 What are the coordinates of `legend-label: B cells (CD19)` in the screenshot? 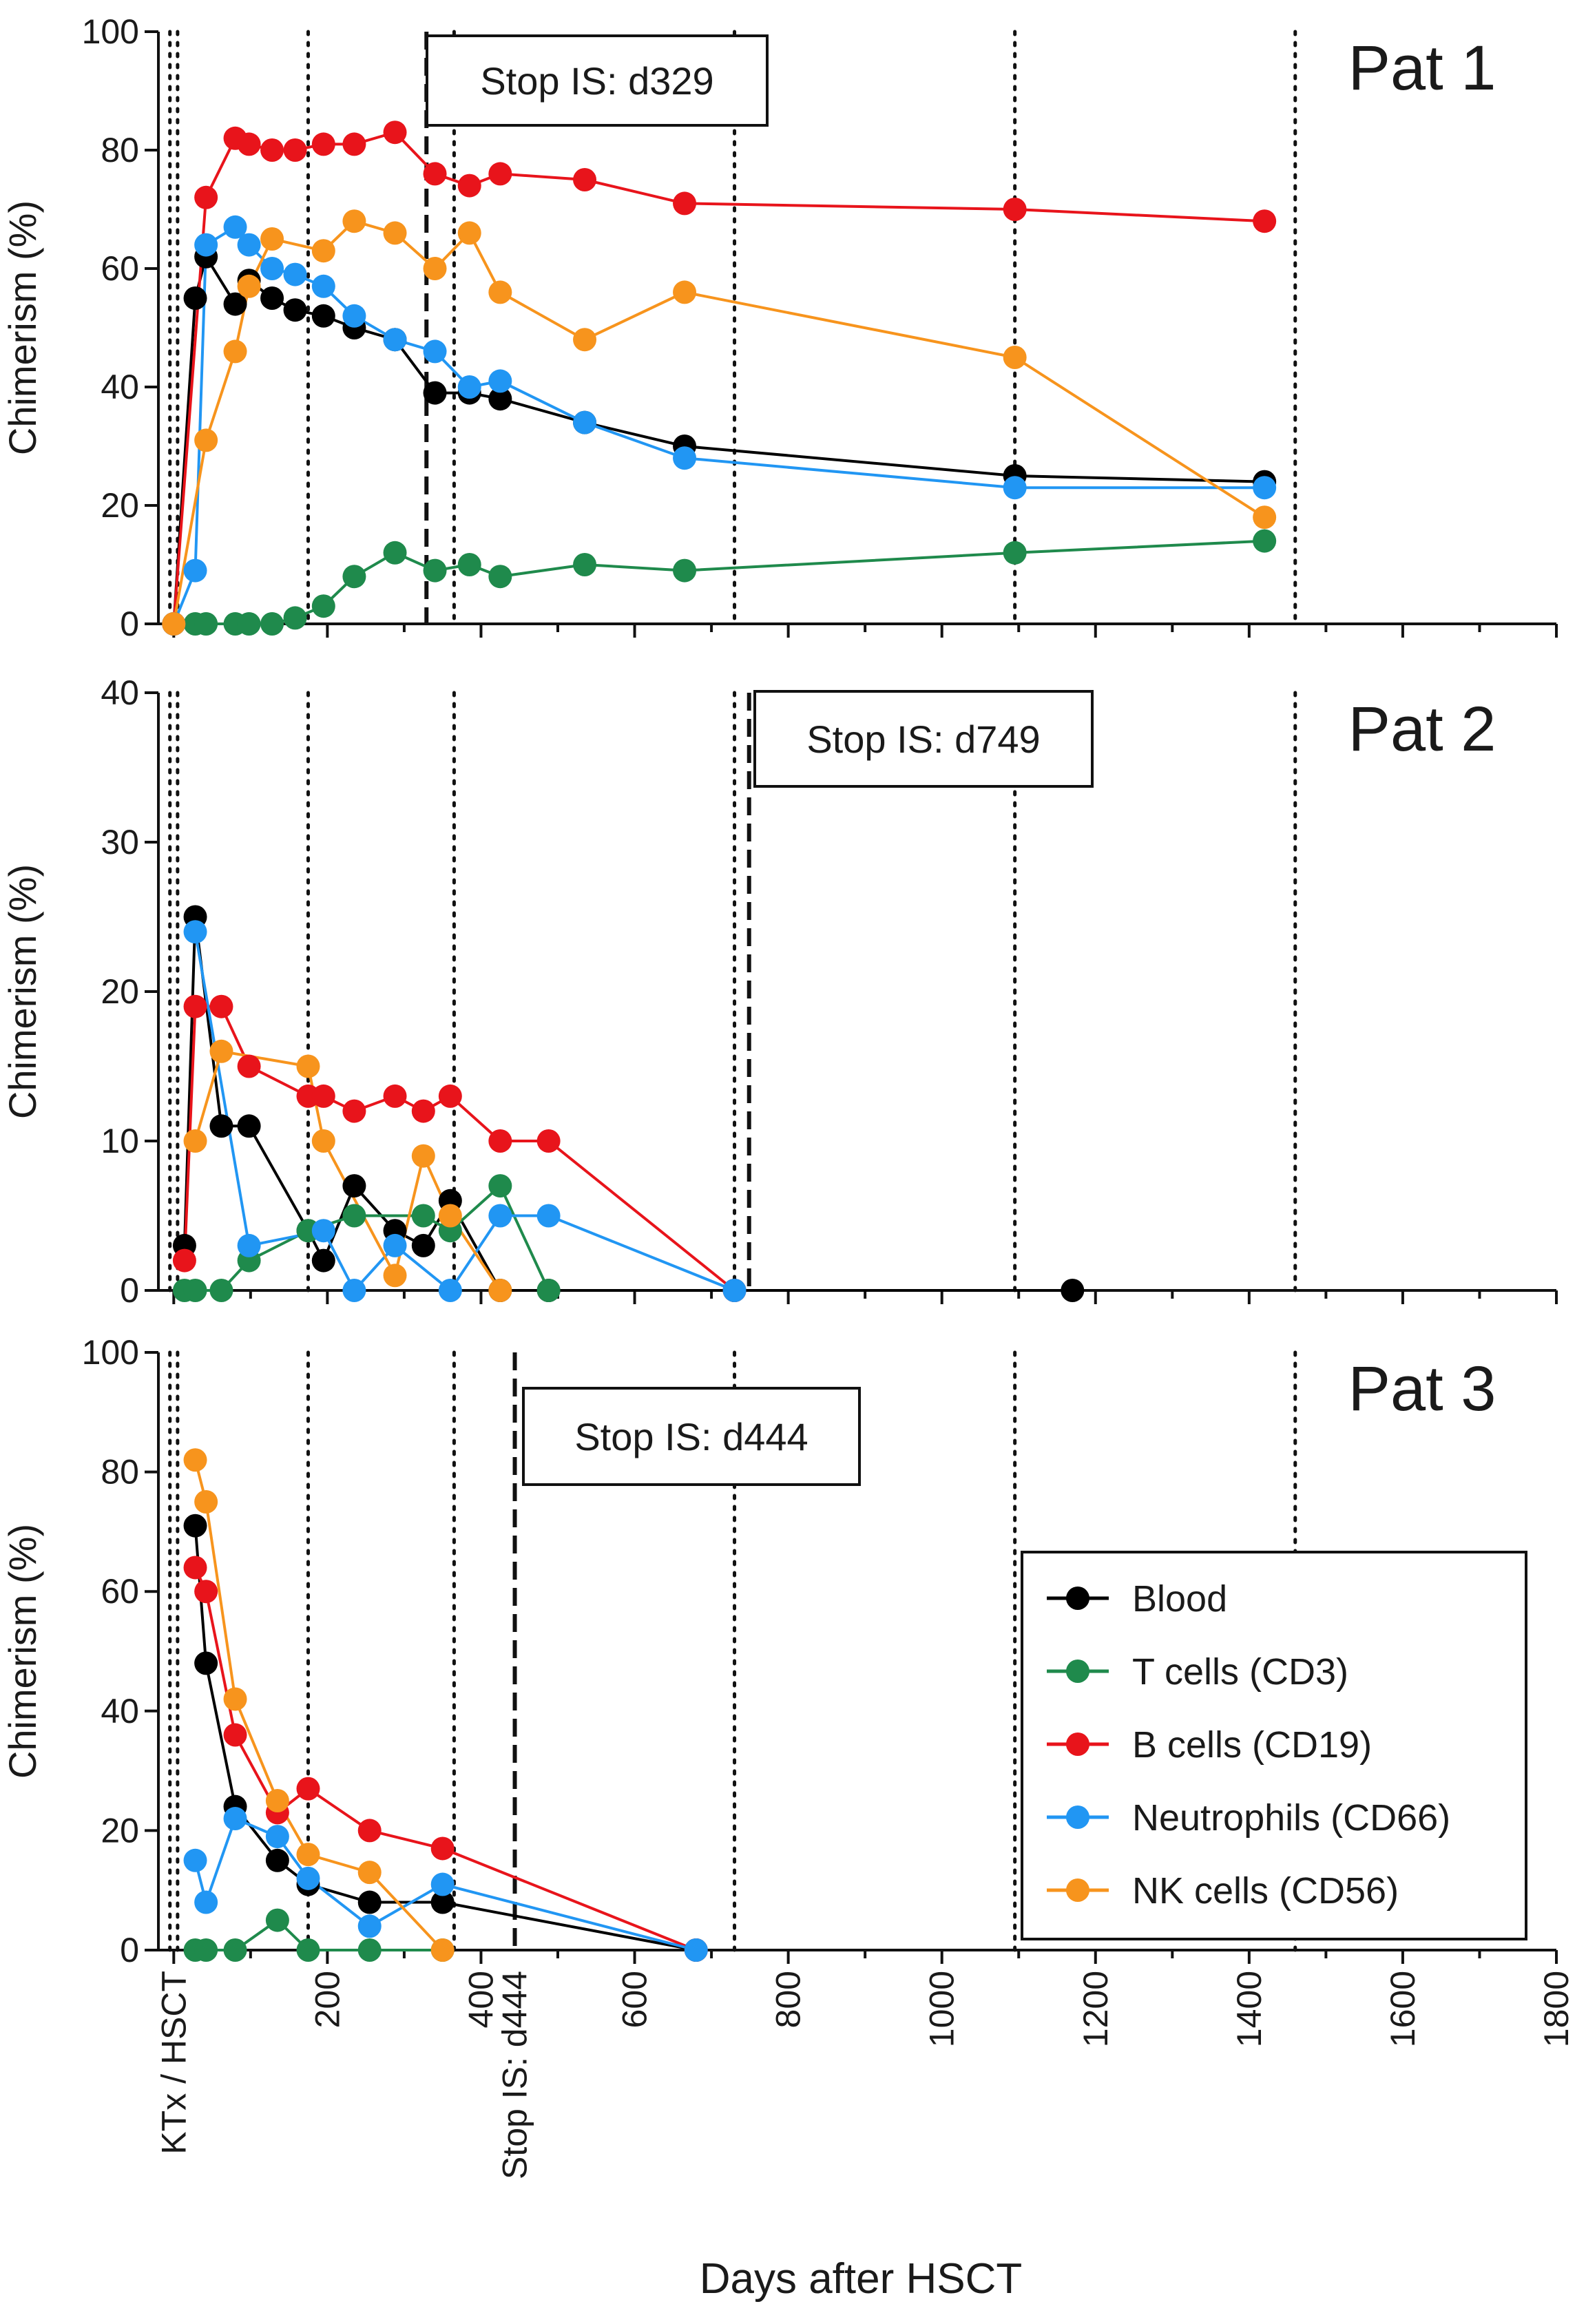 It's located at (1252, 1745).